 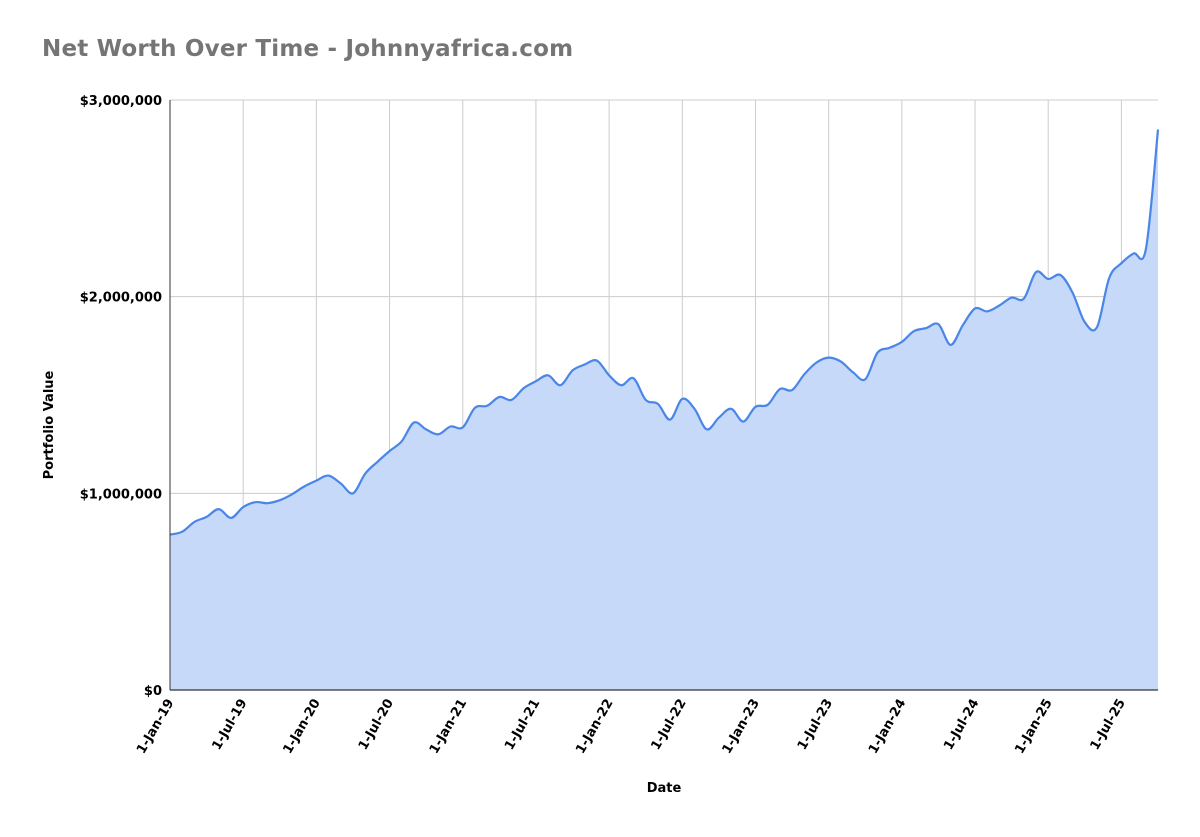 What do you see at coordinates (121, 494) in the screenshot?
I see `y-tick-label: $1,000,000` at bounding box center [121, 494].